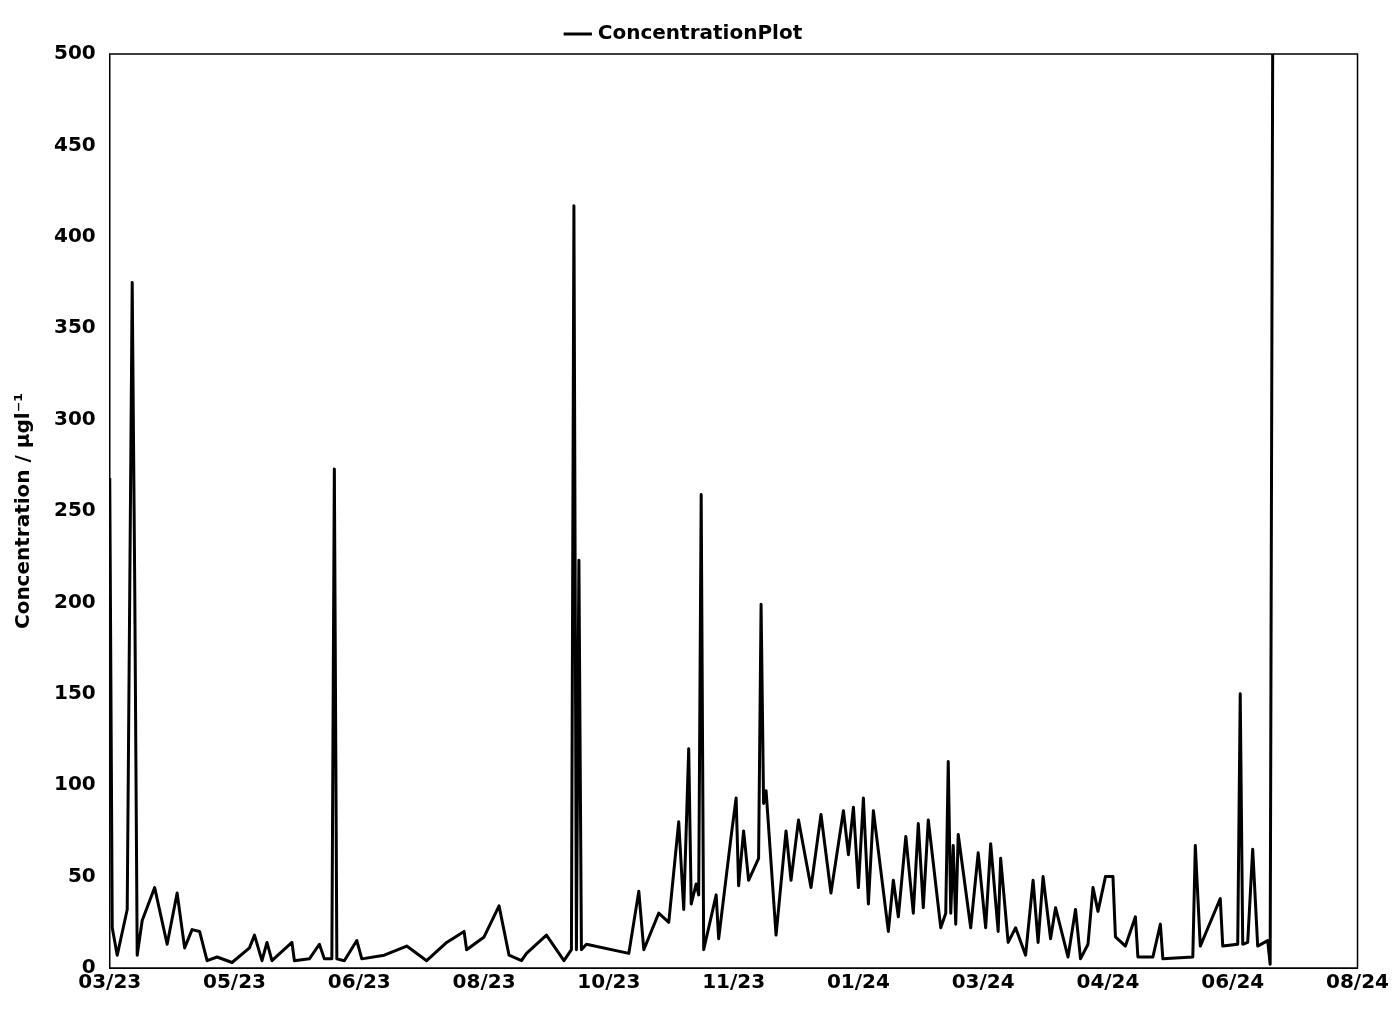  What do you see at coordinates (75, 52) in the screenshot?
I see `y-tick-label: 500` at bounding box center [75, 52].